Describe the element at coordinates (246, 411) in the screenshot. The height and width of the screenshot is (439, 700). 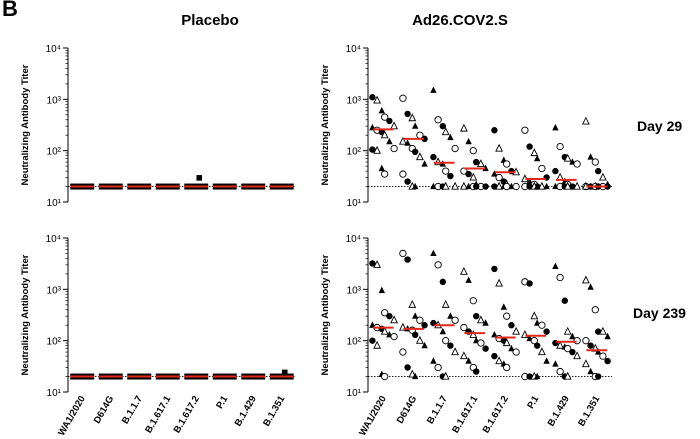
I see `x-tick-label: B.1.429` at that location.